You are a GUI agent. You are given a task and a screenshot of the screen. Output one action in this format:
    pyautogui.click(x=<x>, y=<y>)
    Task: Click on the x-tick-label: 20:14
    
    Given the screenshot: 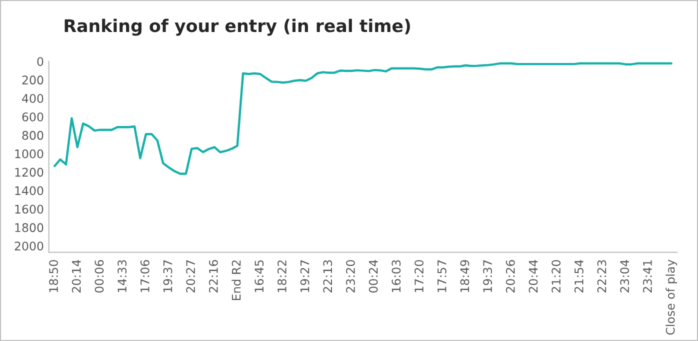 What is the action you would take?
    pyautogui.click(x=76, y=276)
    